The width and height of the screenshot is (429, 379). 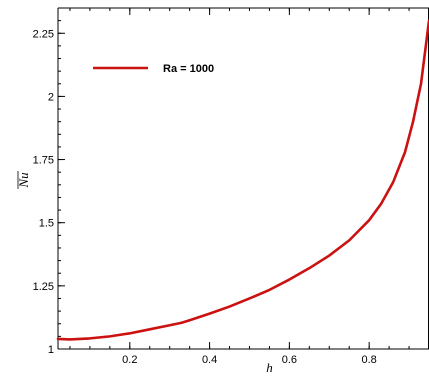 I want to click on y-axis-ticks: 1 1.25 1.5 1.75 2 2.25, so click(x=49, y=181).